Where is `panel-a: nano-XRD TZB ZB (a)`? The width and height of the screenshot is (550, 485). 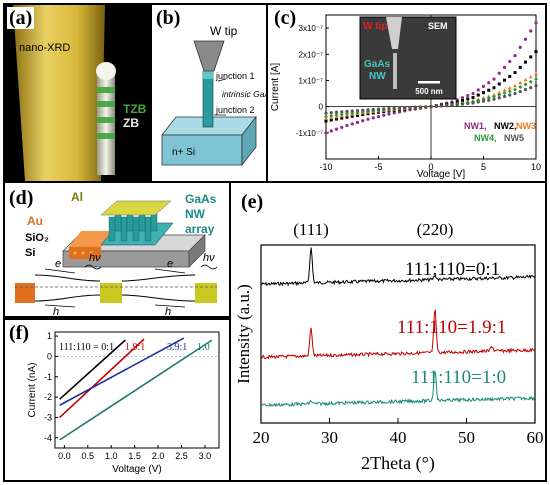
panel-a: nano-XRD TZB ZB (a) is located at coordinates (77, 93).